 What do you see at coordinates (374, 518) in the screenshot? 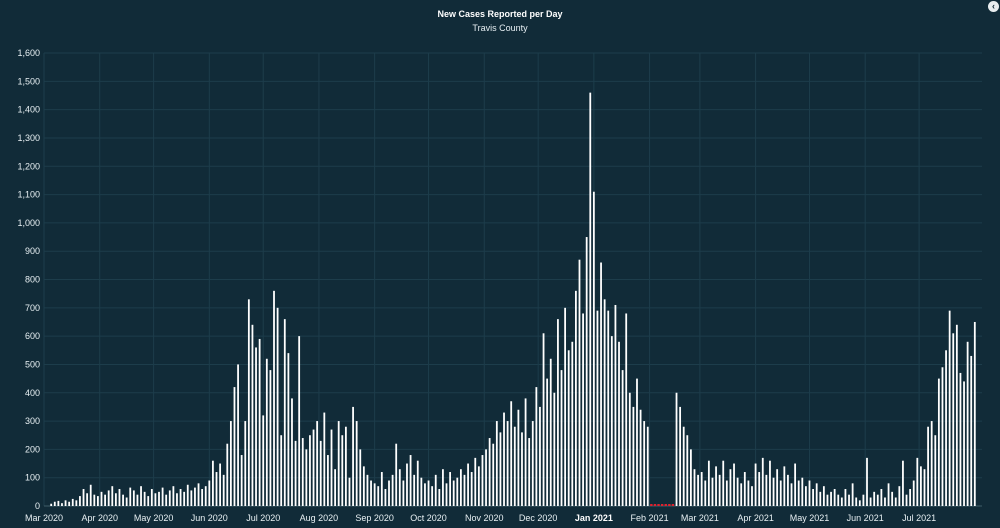
I see `x-tick-label: Sep 2020` at bounding box center [374, 518].